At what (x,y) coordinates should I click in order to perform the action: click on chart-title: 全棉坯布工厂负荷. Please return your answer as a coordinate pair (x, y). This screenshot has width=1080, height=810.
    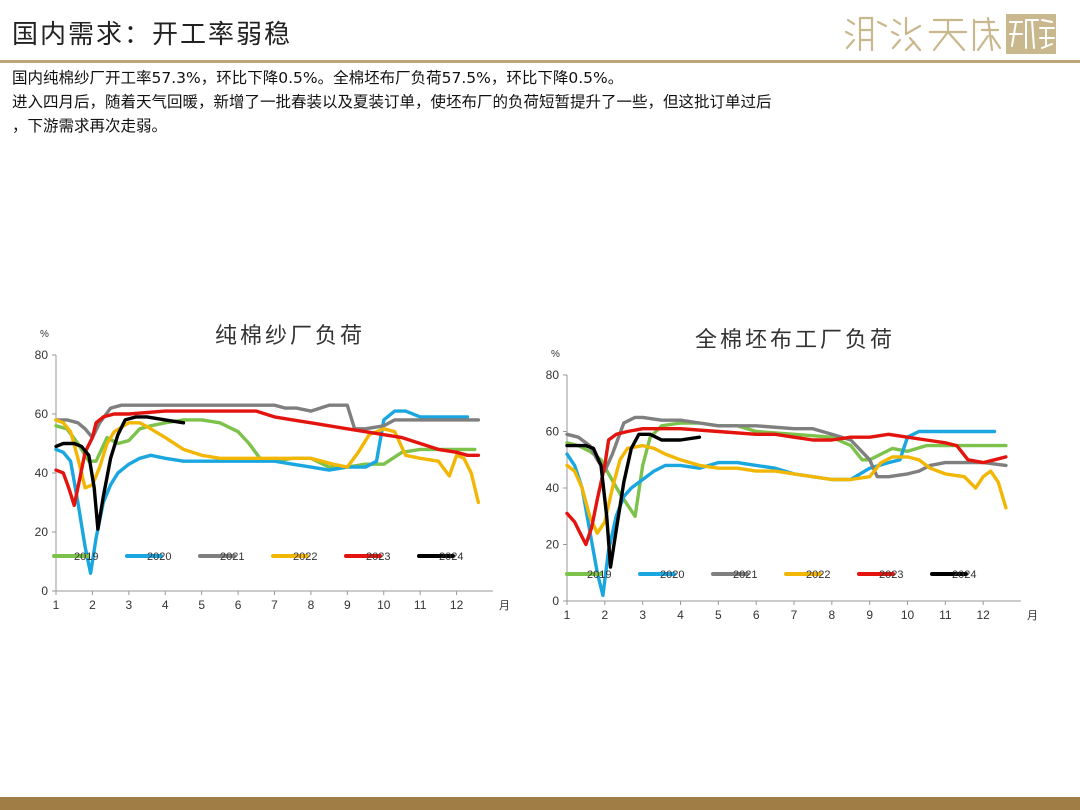
    Looking at the image, I should click on (795, 339).